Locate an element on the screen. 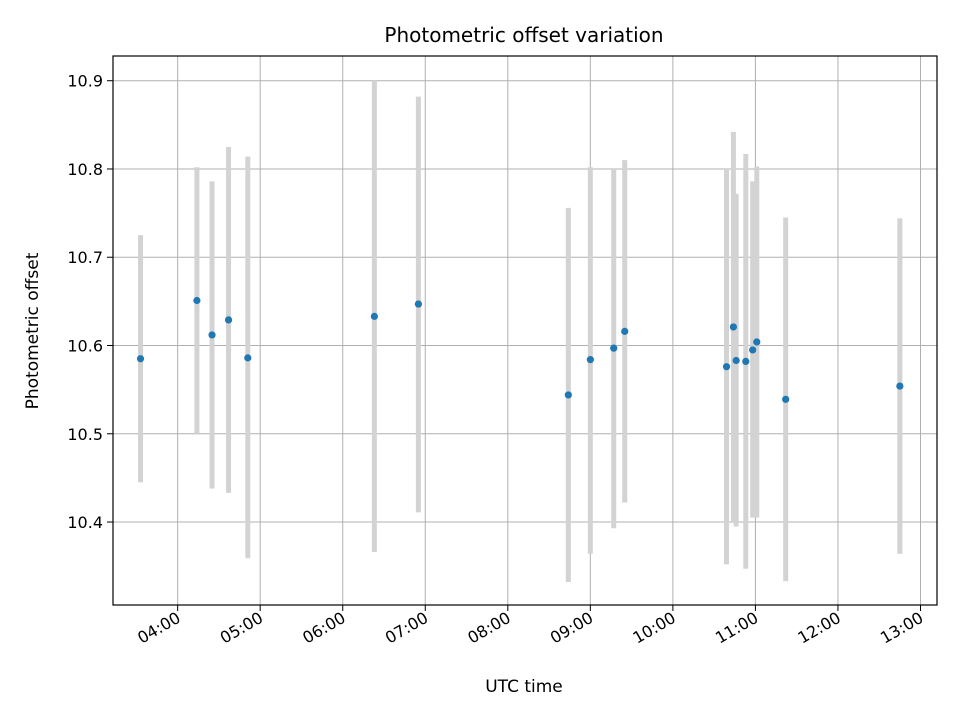  data-points is located at coordinates (520, 349).